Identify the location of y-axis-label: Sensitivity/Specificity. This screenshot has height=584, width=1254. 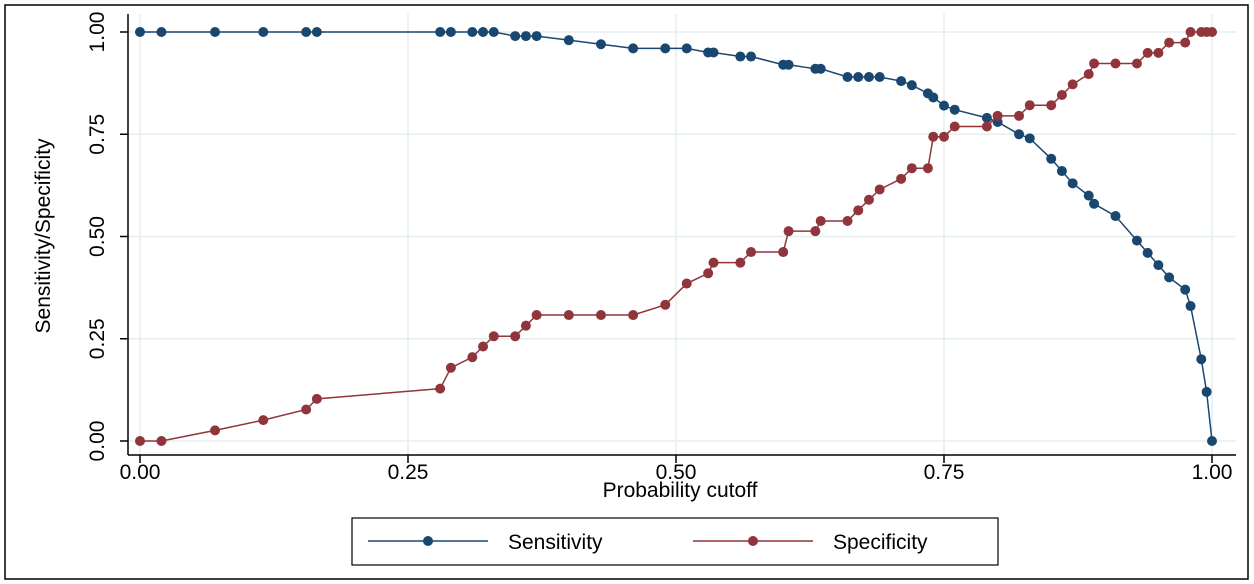
(43, 235).